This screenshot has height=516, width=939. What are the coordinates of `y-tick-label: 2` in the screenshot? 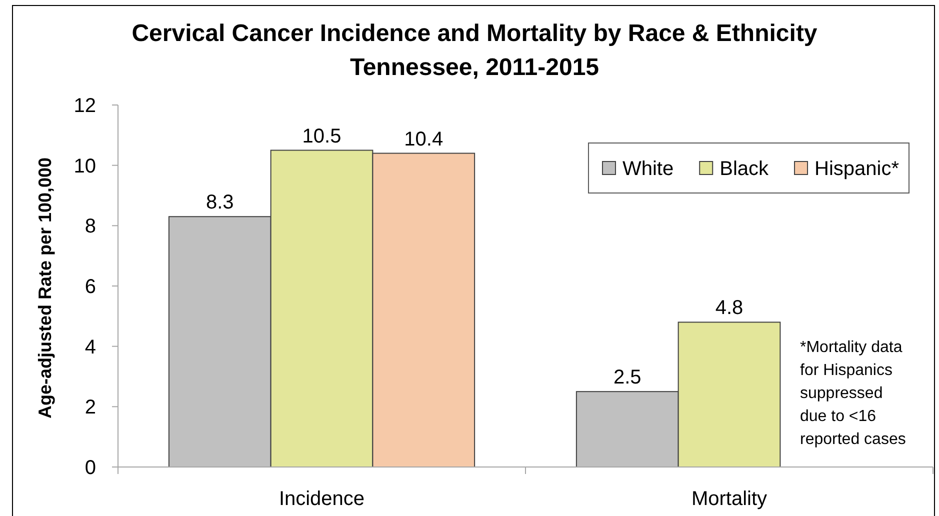 It's located at (90, 407).